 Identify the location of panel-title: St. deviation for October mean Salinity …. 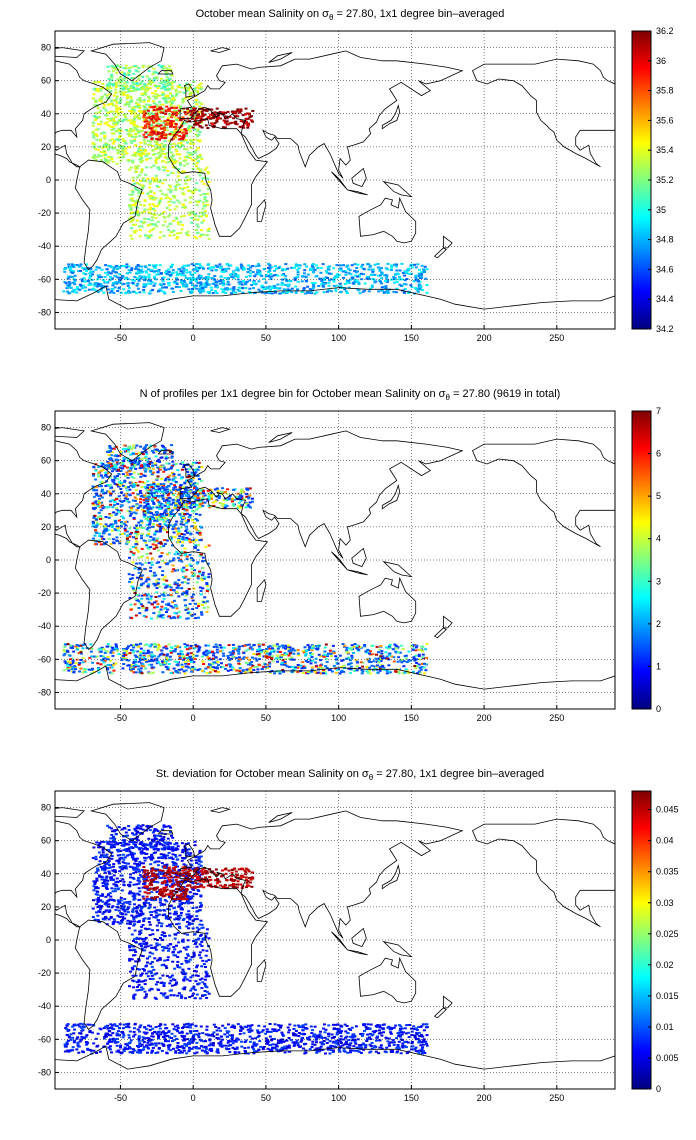
(350, 775).